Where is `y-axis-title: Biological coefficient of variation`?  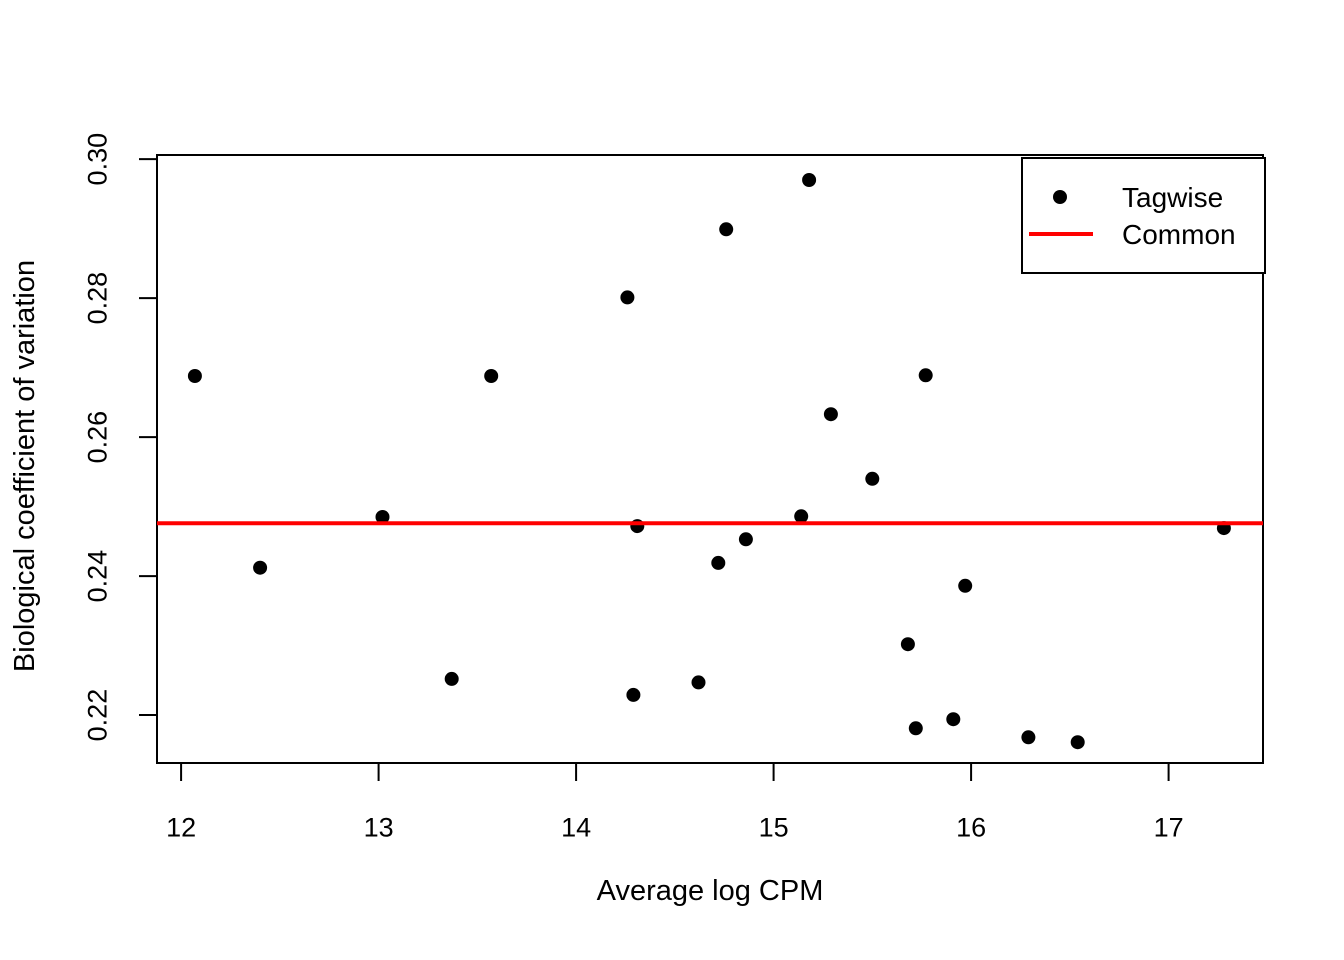 y-axis-title: Biological coefficient of variation is located at coordinates (25, 466).